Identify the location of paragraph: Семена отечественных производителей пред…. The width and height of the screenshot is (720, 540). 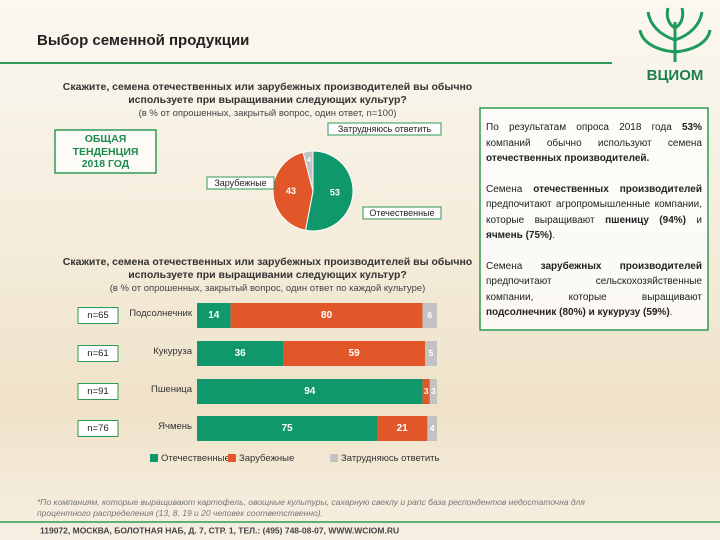
(594, 213).